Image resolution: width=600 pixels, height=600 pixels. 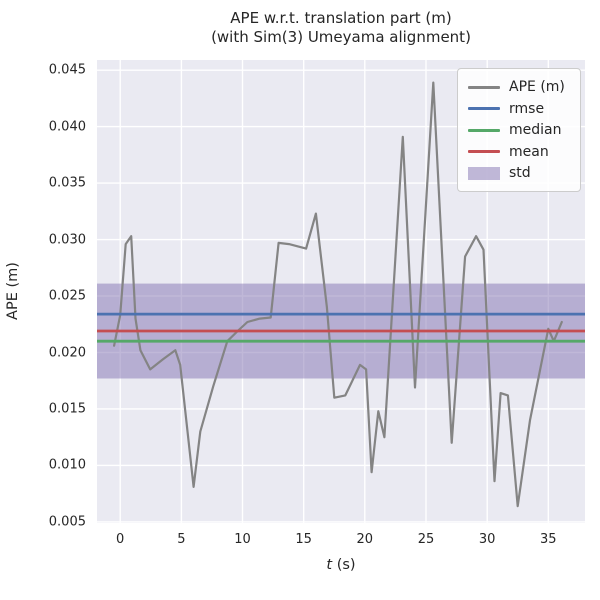 I want to click on x-tick-label: 10, so click(x=242, y=539).